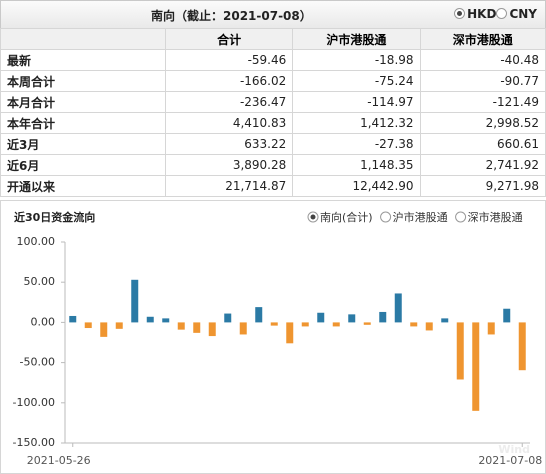 The width and height of the screenshot is (546, 474). Describe the element at coordinates (482, 14) in the screenshot. I see `currency-label: HKD` at that location.